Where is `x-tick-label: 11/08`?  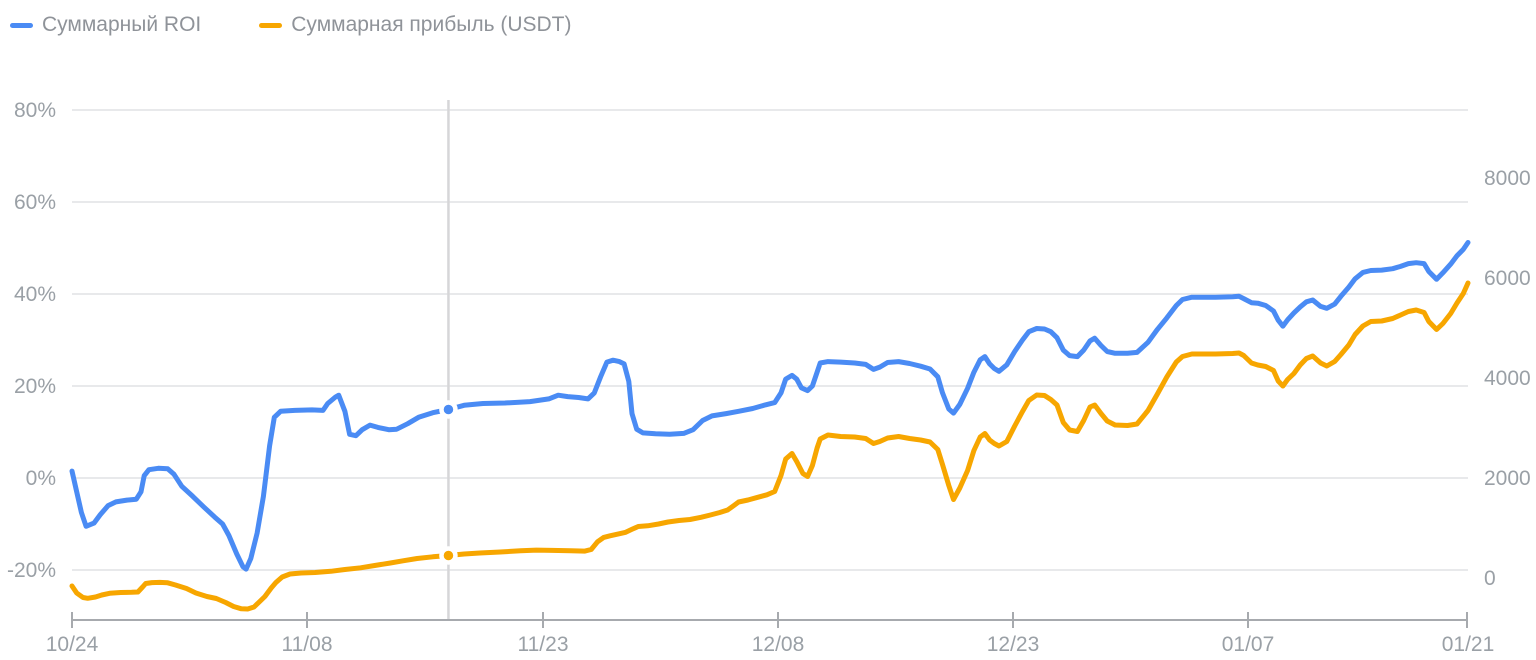 x-tick-label: 11/08 is located at coordinates (307, 644).